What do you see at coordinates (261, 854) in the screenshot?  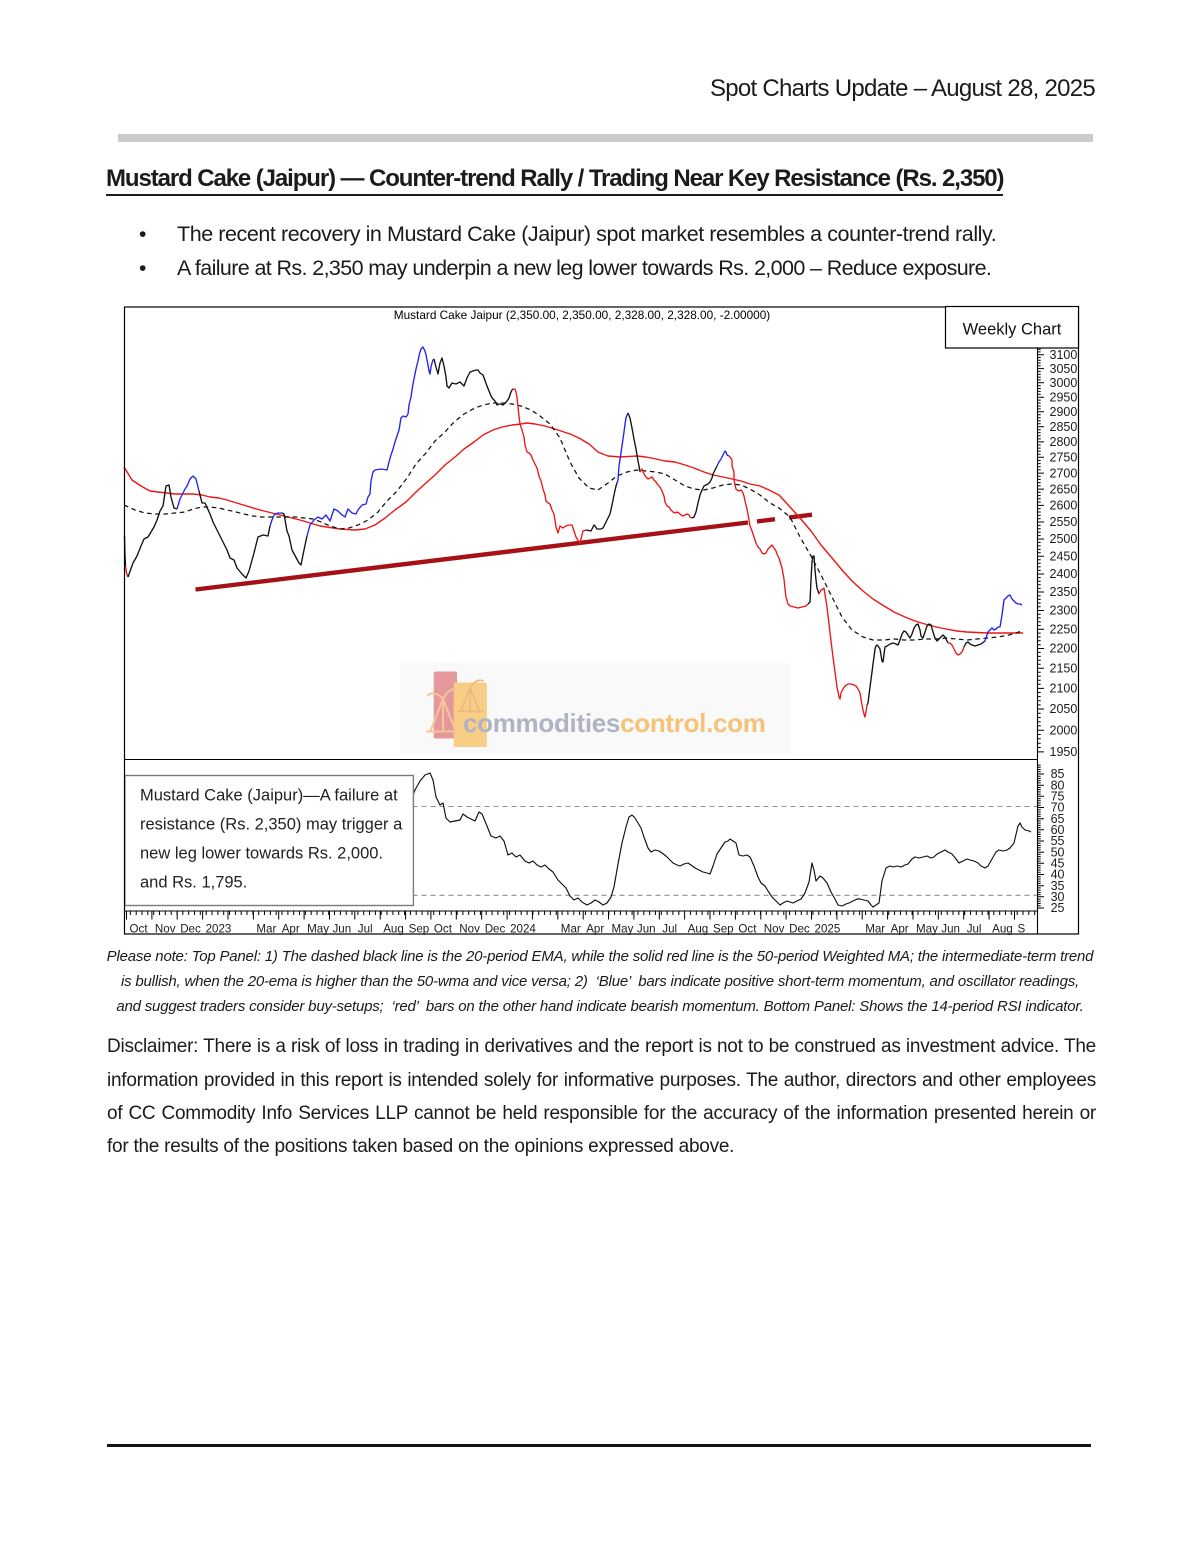 I see `svg-text:new leg lower towards Rs. 2,00: new leg lower towards Rs. 2,000.` at bounding box center [261, 854].